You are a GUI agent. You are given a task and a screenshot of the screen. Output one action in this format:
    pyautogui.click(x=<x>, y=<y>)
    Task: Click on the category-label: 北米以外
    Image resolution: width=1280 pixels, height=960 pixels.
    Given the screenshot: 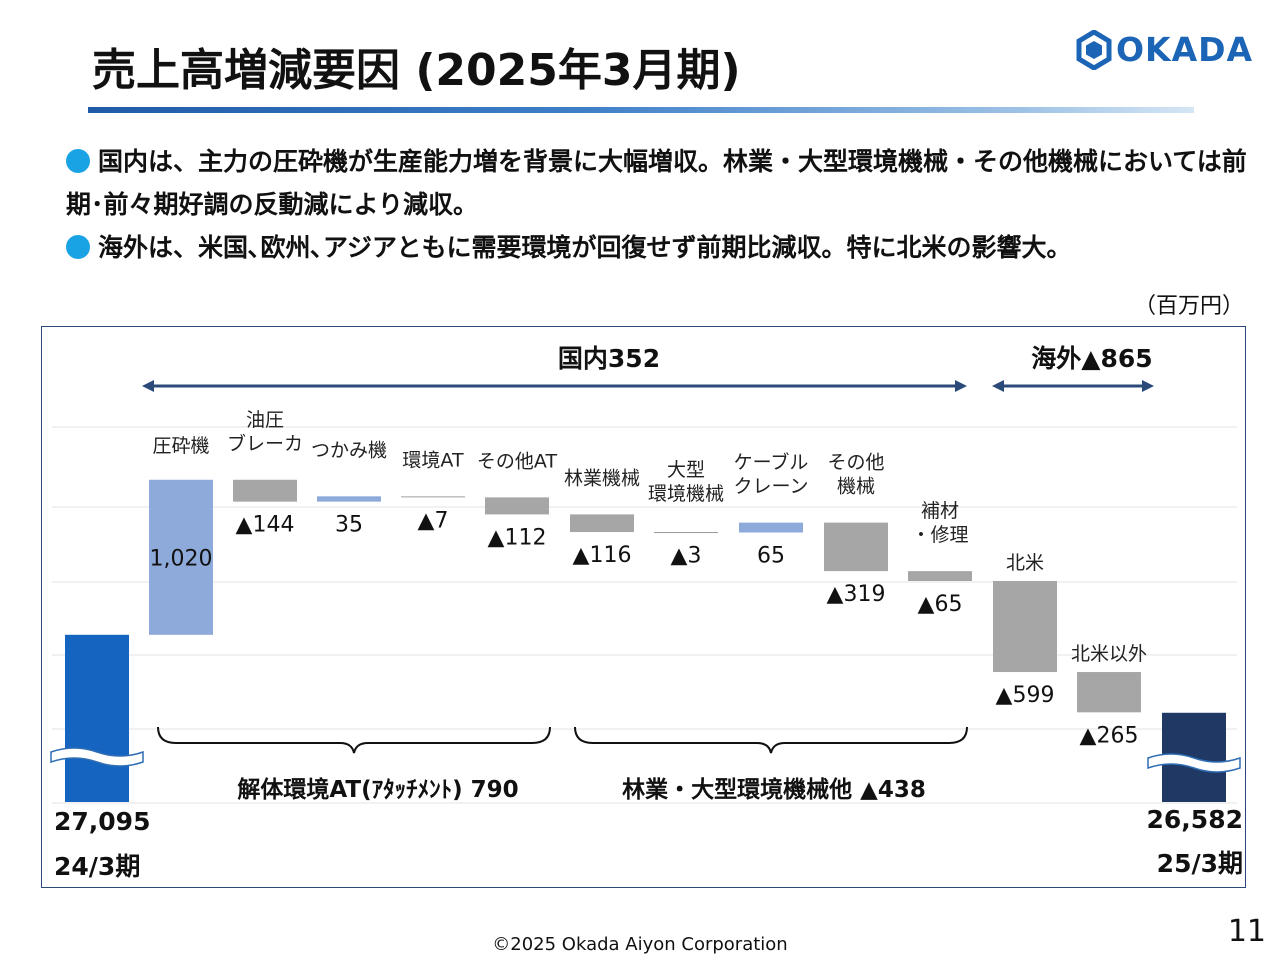 What is the action you would take?
    pyautogui.click(x=1109, y=654)
    